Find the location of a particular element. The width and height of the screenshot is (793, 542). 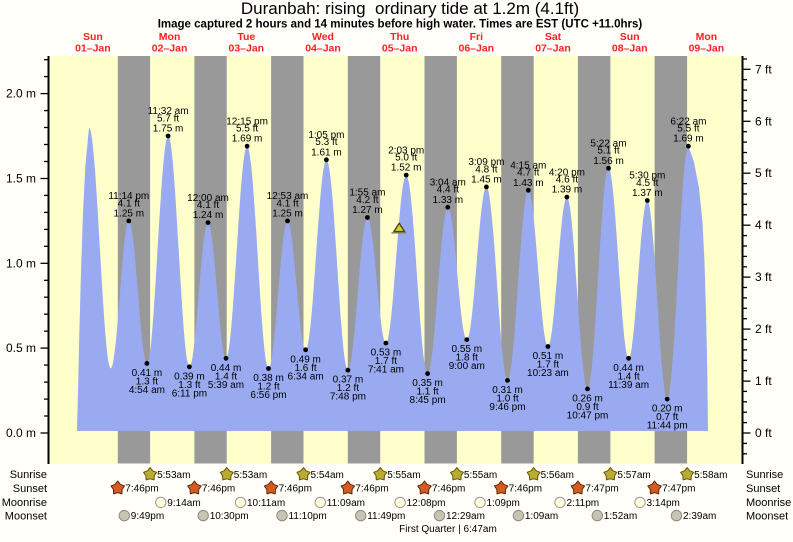

svg-text: 7:48 pm is located at coordinates (348, 397).